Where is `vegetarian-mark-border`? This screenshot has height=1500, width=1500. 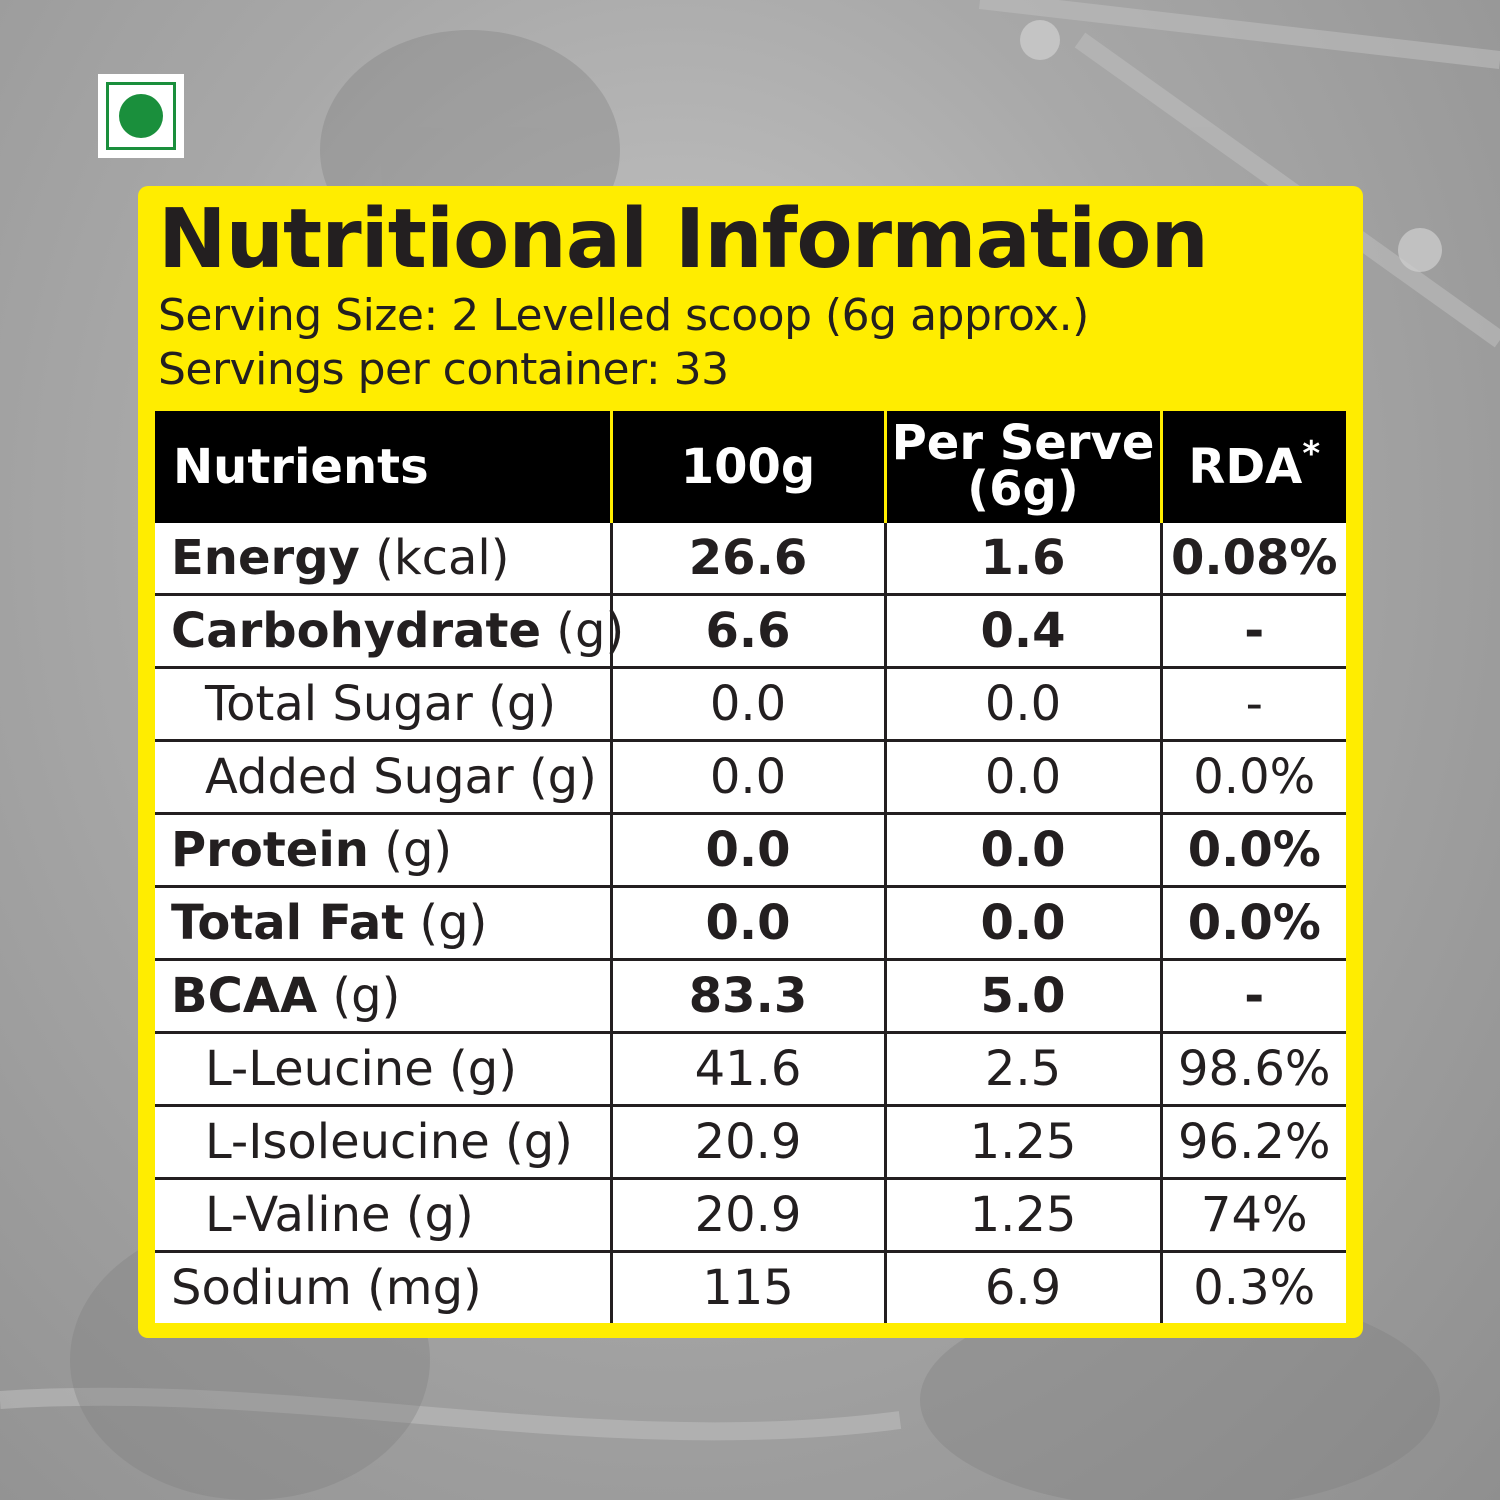 vegetarian-mark-border is located at coordinates (141, 116).